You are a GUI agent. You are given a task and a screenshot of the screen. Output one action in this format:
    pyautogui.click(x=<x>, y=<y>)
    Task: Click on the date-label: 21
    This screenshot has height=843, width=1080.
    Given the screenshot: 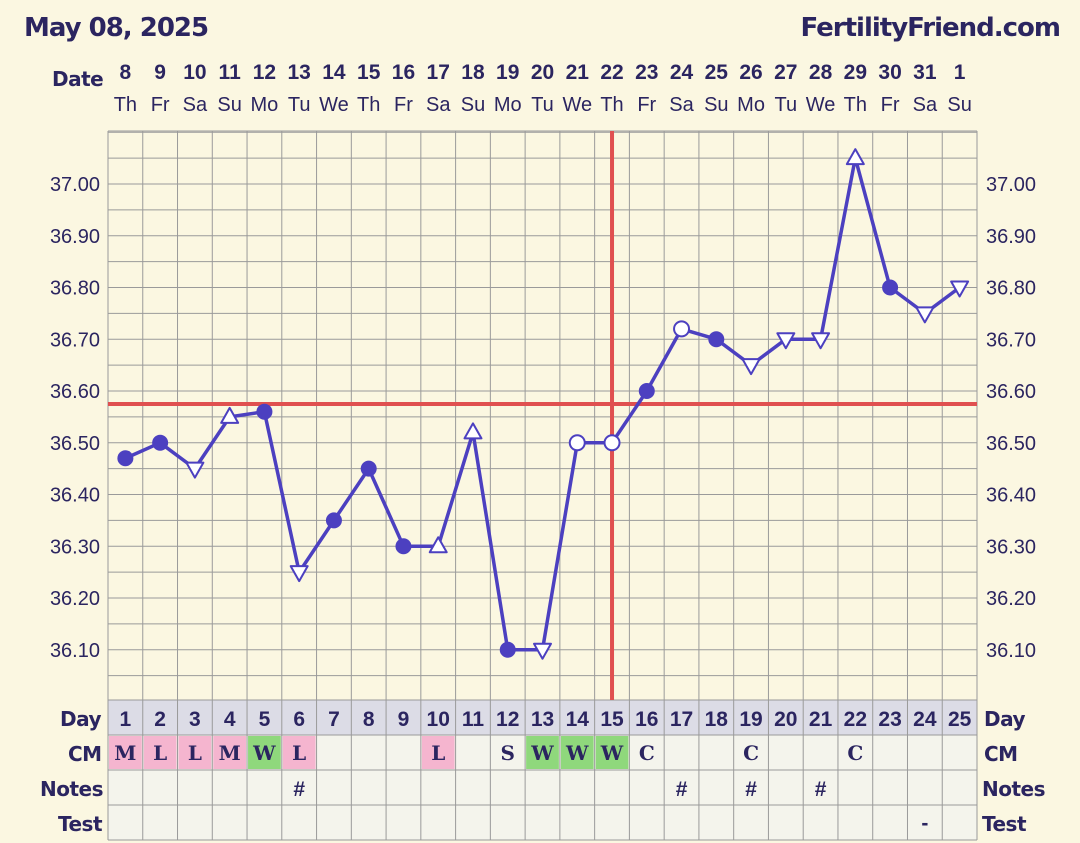 What is the action you would take?
    pyautogui.click(x=578, y=72)
    